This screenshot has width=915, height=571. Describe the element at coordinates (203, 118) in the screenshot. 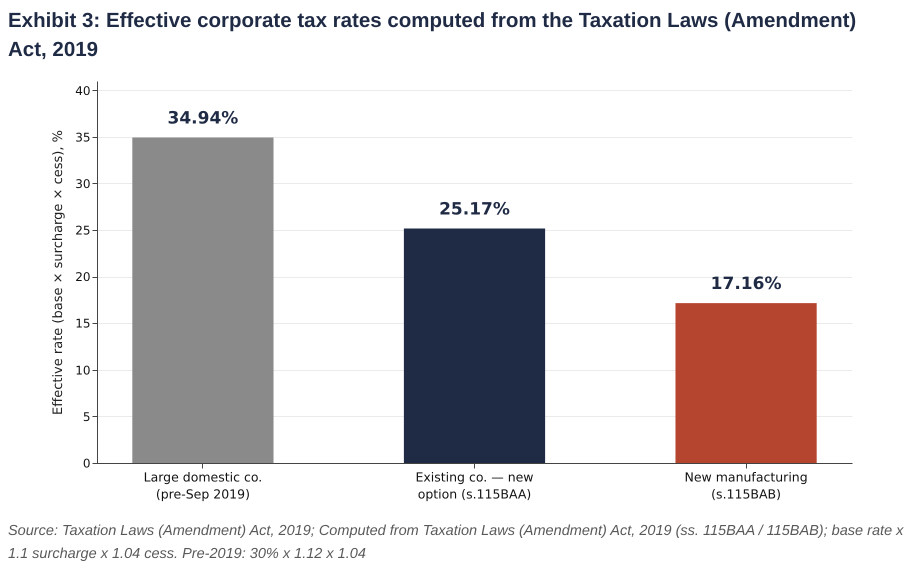

I see `data-label: 34.94%` at that location.